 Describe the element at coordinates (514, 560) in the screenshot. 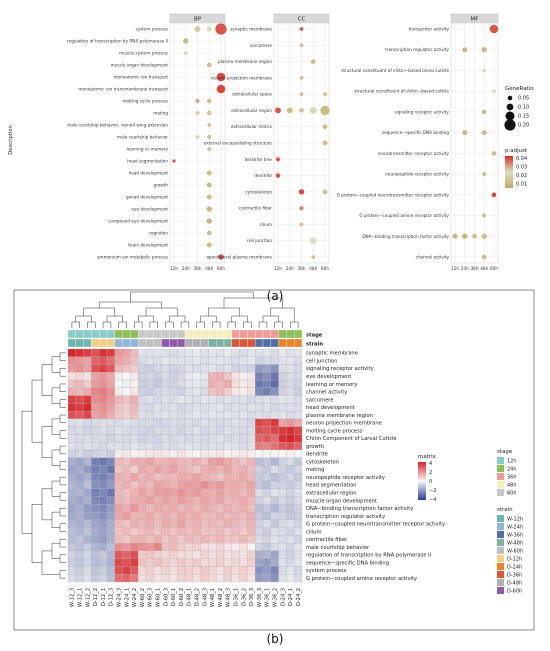

I see `strain-legend-label: D-12h` at that location.